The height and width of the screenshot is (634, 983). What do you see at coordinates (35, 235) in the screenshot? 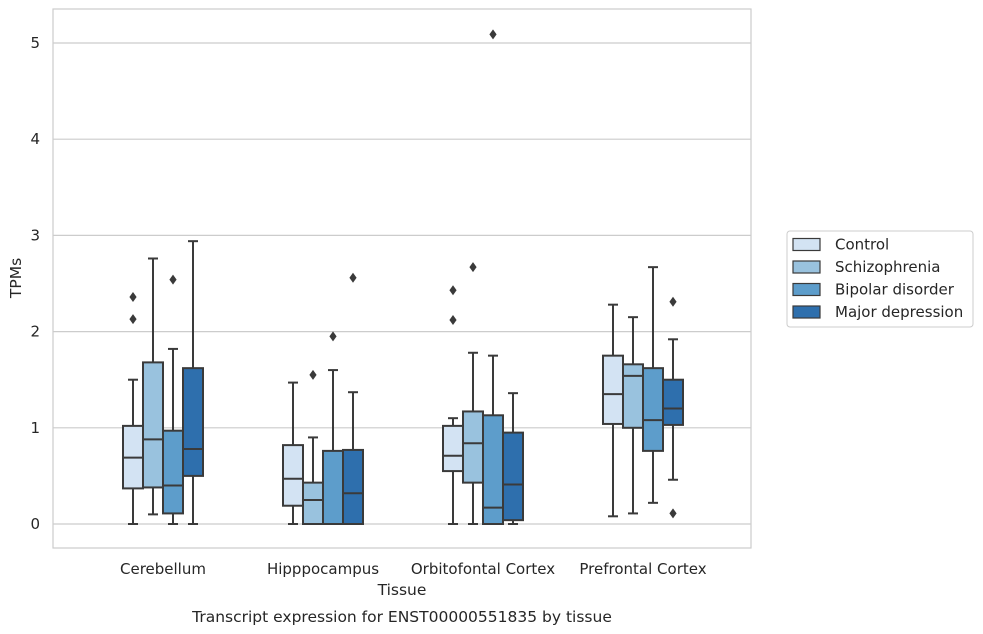
I see `y-tick-label: 3` at bounding box center [35, 235].